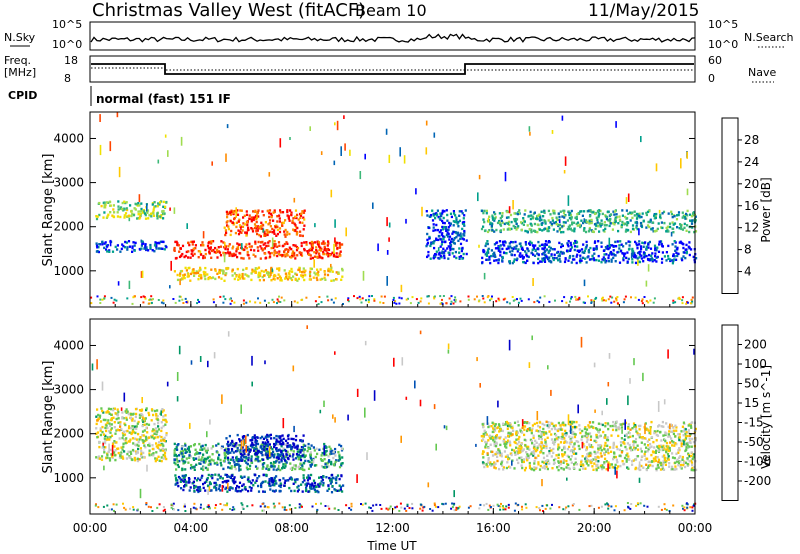 The image size is (800, 554). I want to click on beam-label: Beam 10, so click(391, 10).